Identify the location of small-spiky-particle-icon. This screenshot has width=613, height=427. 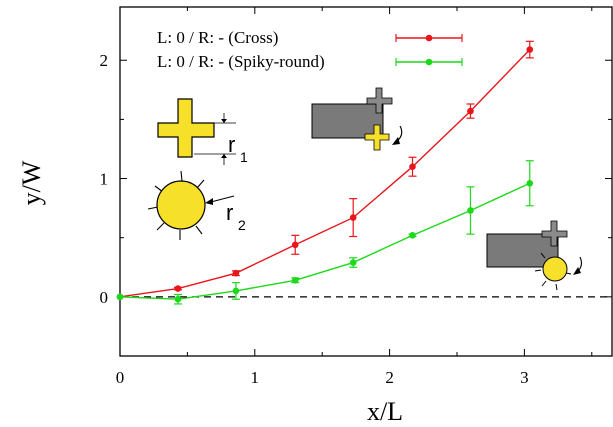
(555, 269).